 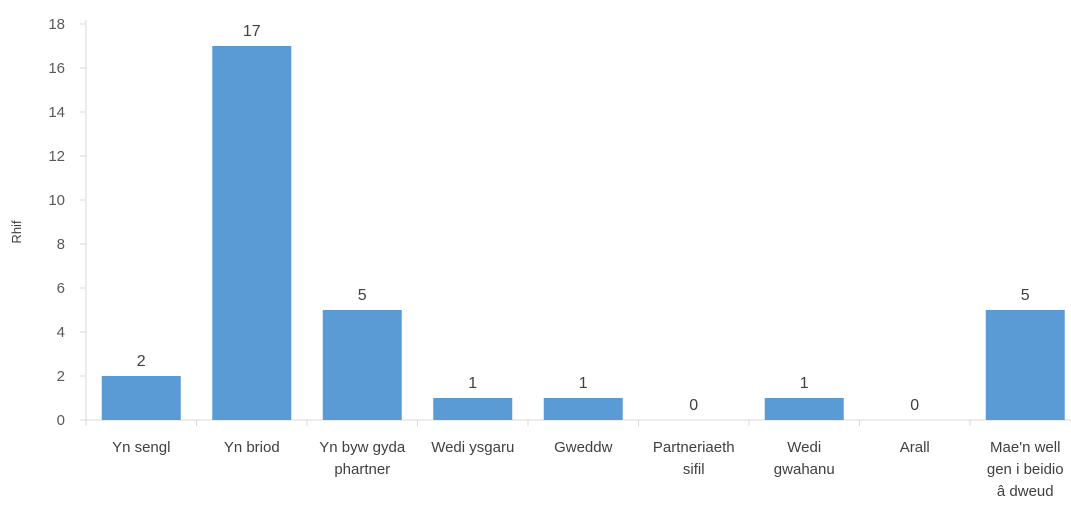 I want to click on bar-value-label: 17, so click(x=252, y=31).